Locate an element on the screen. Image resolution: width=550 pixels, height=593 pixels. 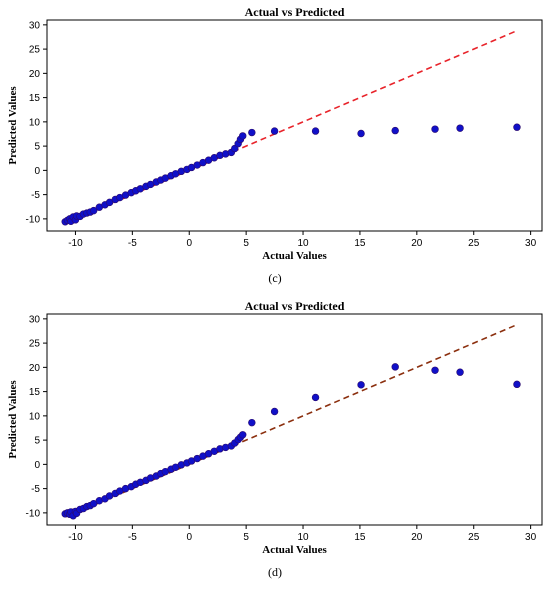
figure-caption: (c) is located at coordinates (274, 278).